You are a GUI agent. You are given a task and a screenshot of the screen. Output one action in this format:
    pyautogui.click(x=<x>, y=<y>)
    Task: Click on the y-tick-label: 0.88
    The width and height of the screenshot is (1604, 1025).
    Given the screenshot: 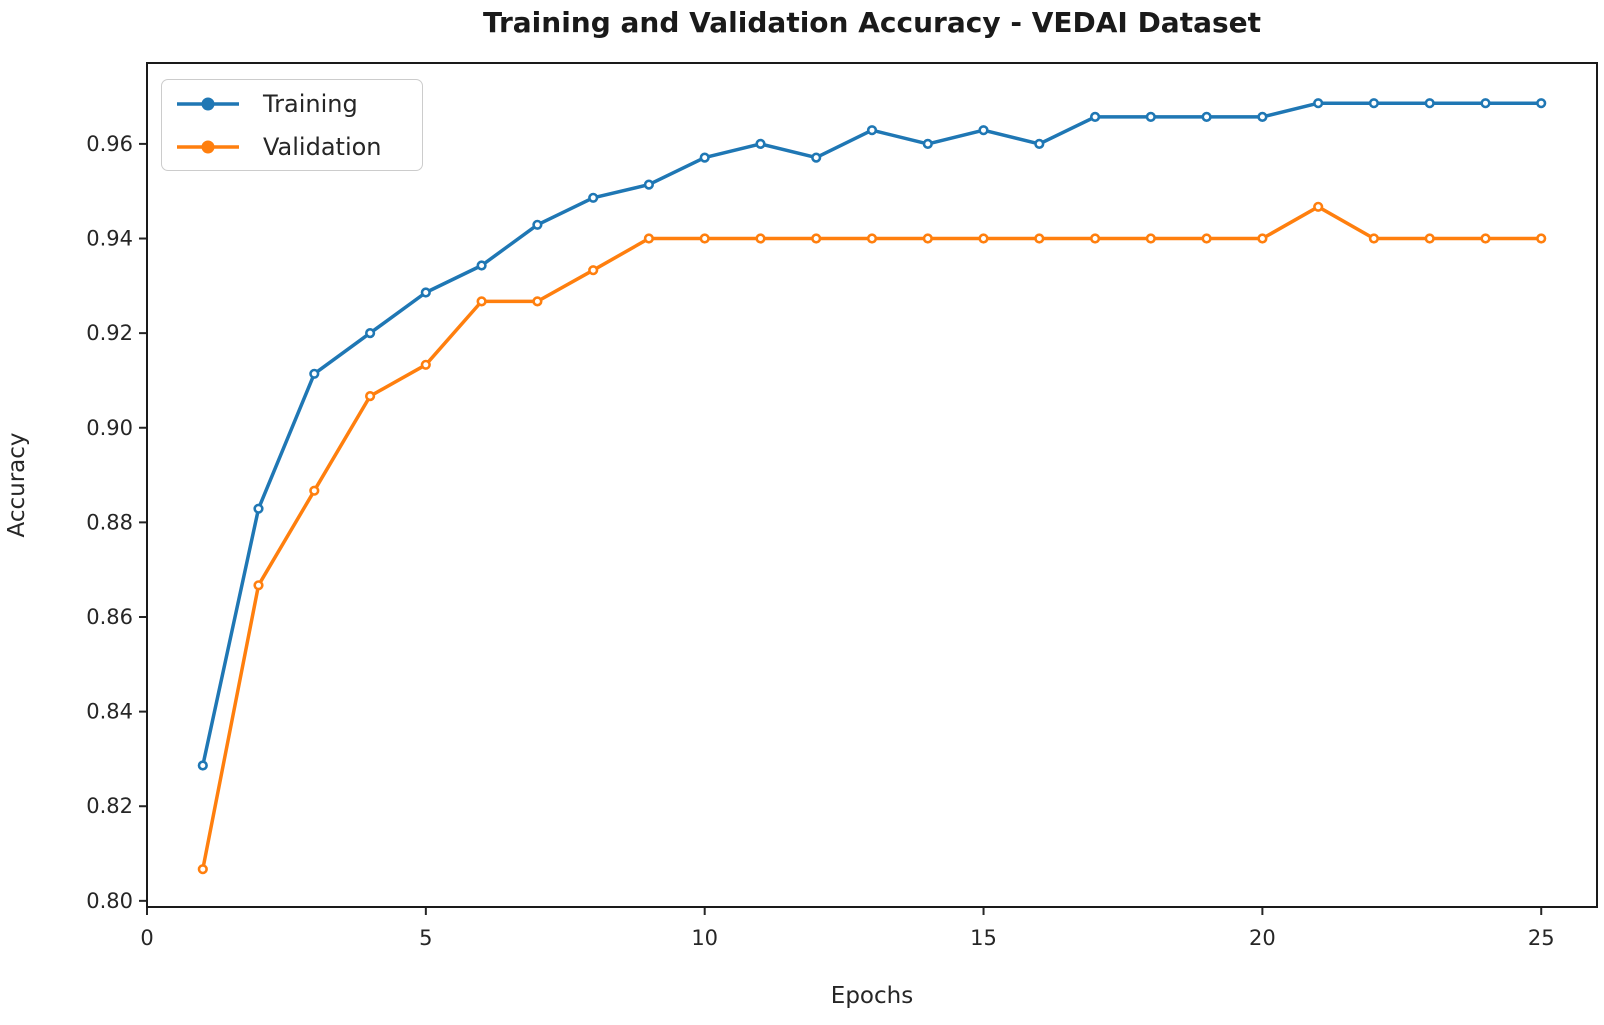 What is the action you would take?
    pyautogui.click(x=109, y=522)
    